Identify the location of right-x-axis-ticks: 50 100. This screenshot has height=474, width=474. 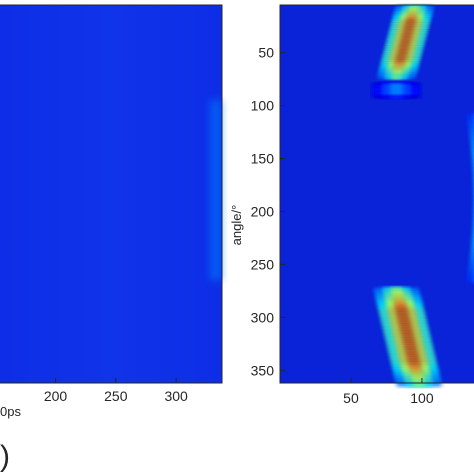
(388, 392).